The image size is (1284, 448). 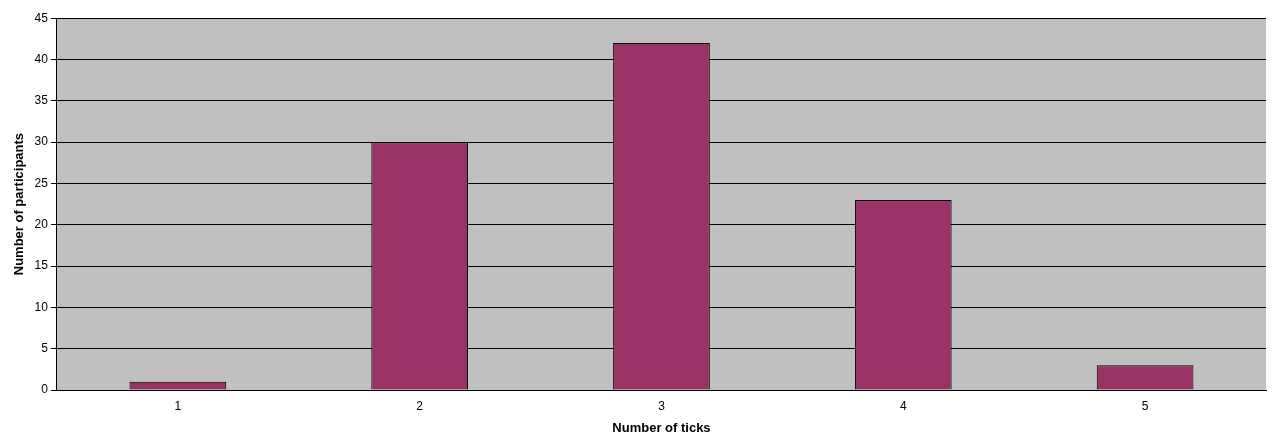 I want to click on y-tick-label: 5, so click(x=45, y=348).